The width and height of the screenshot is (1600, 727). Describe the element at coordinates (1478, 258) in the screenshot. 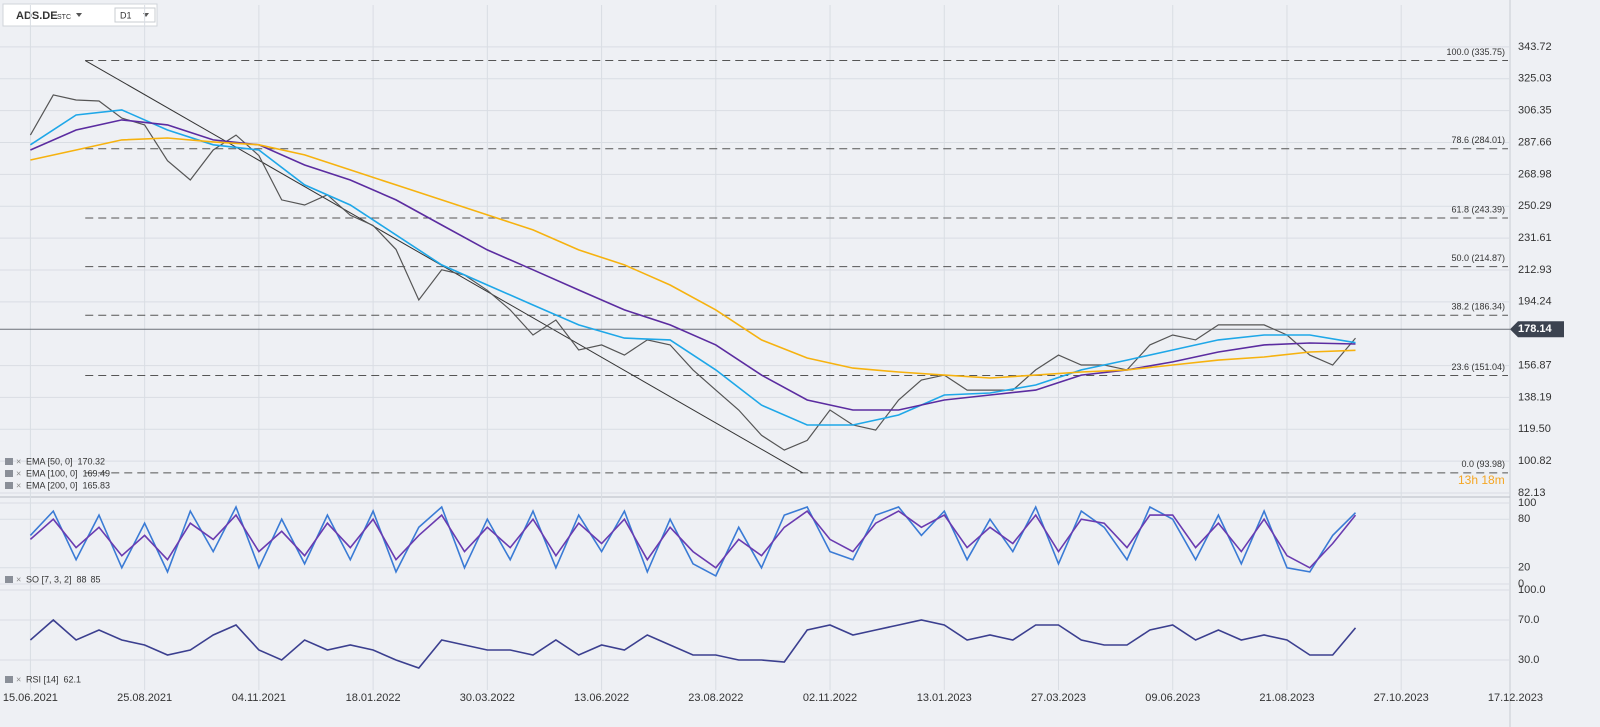

I see `fib-label: 50.0 (214.87)` at that location.